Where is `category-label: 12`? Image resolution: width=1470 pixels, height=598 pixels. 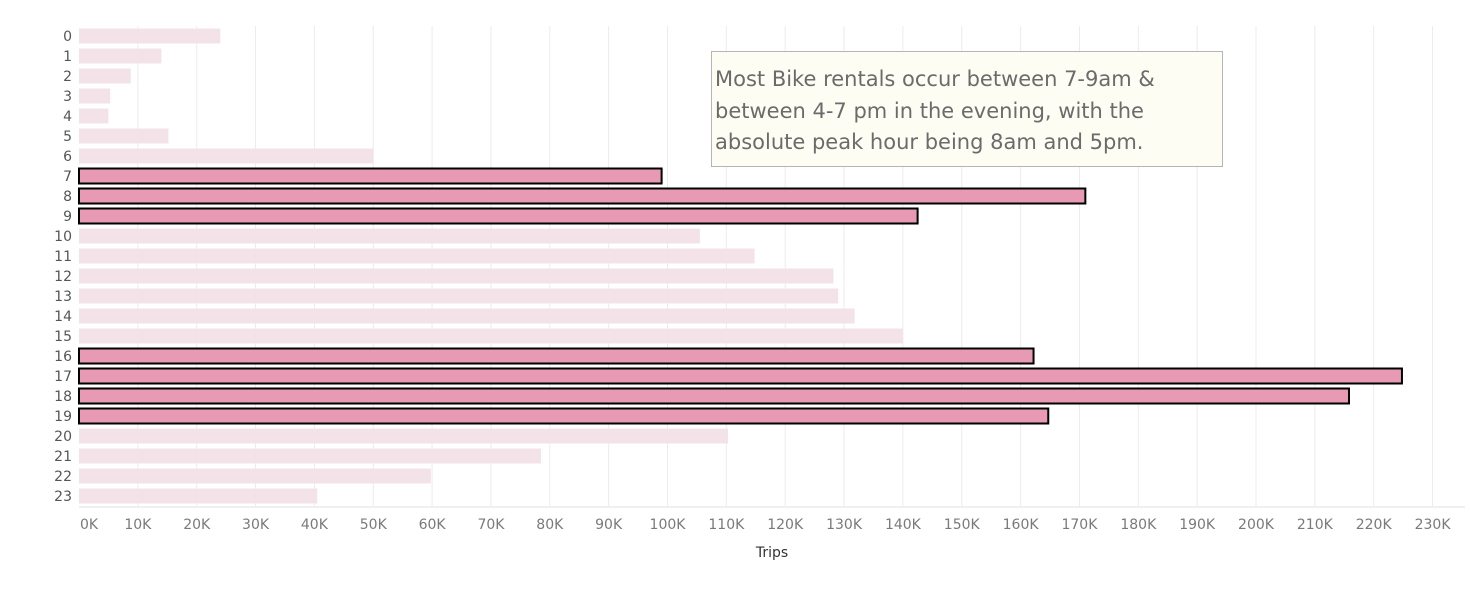 category-label: 12 is located at coordinates (63, 277).